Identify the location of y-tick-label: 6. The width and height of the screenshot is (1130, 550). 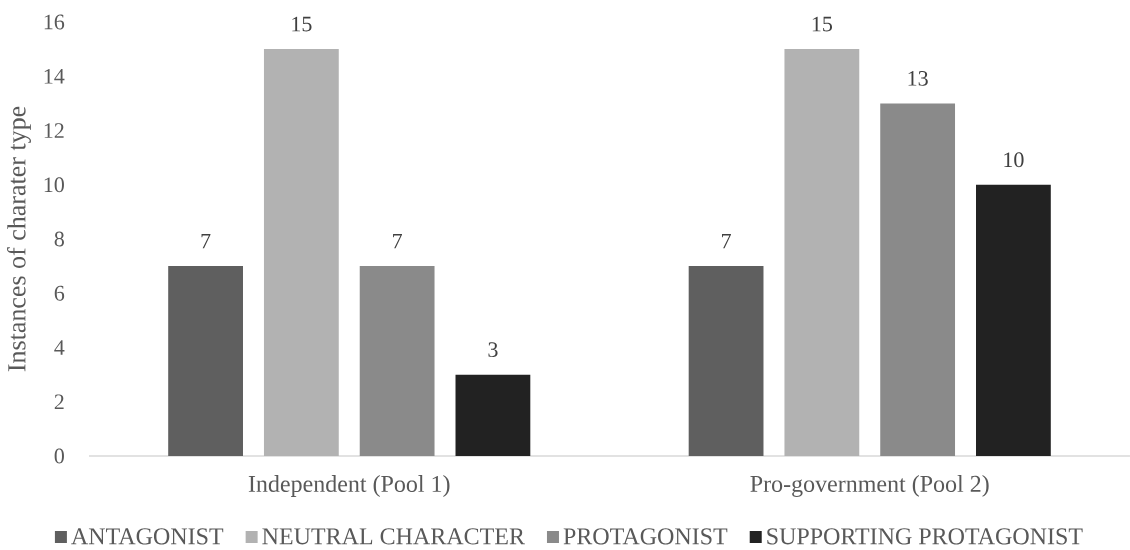
(59, 293).